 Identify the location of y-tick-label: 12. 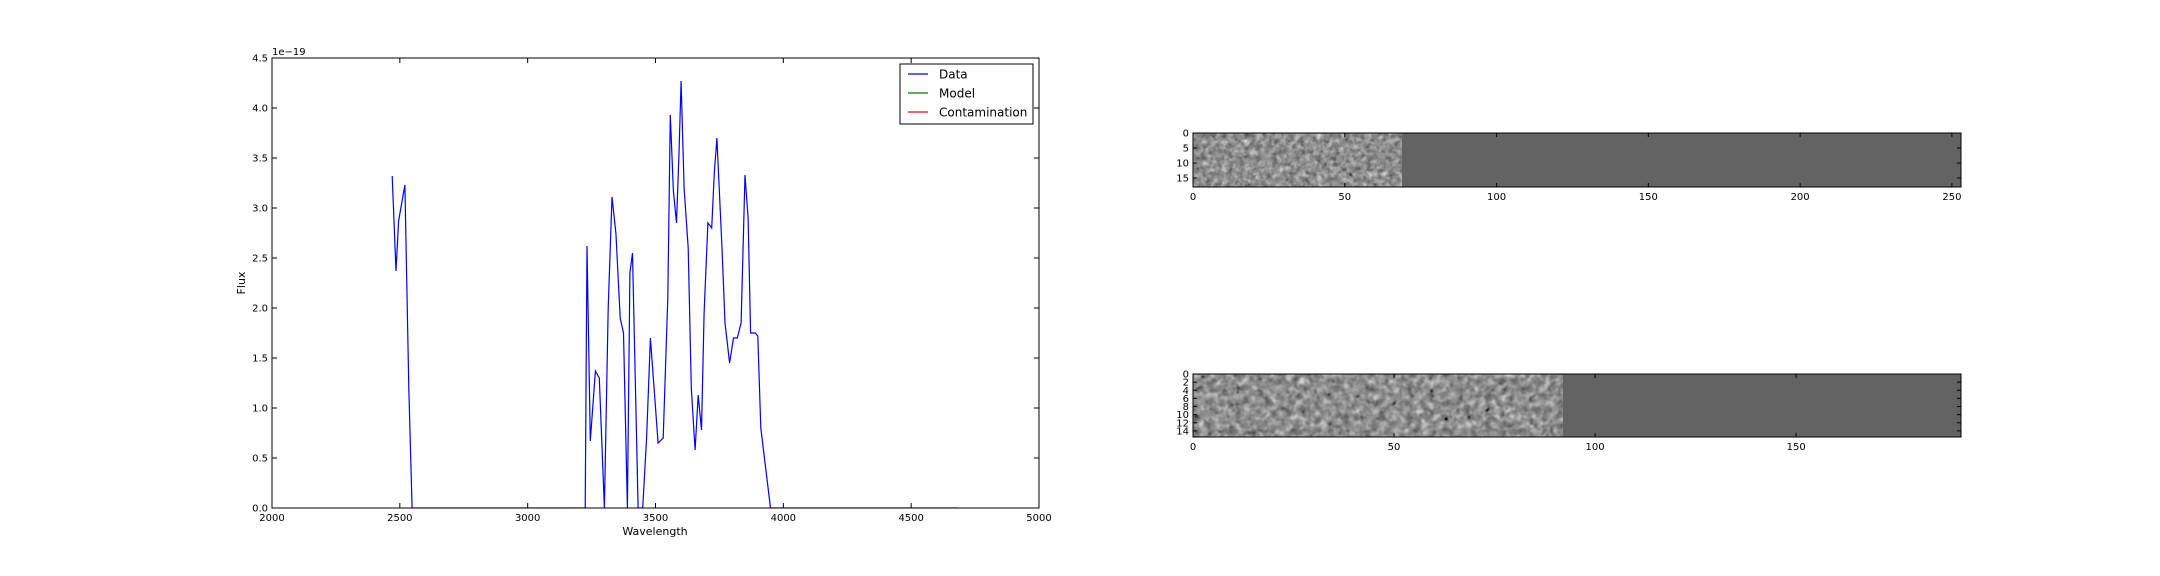
(1182, 423).